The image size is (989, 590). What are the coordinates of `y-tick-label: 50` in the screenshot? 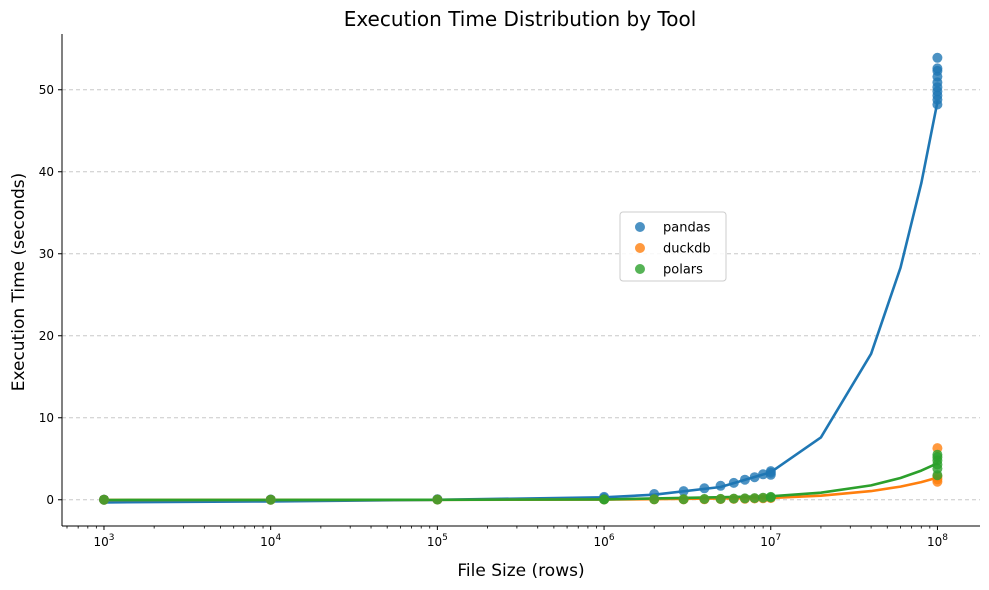 It's located at (46, 90).